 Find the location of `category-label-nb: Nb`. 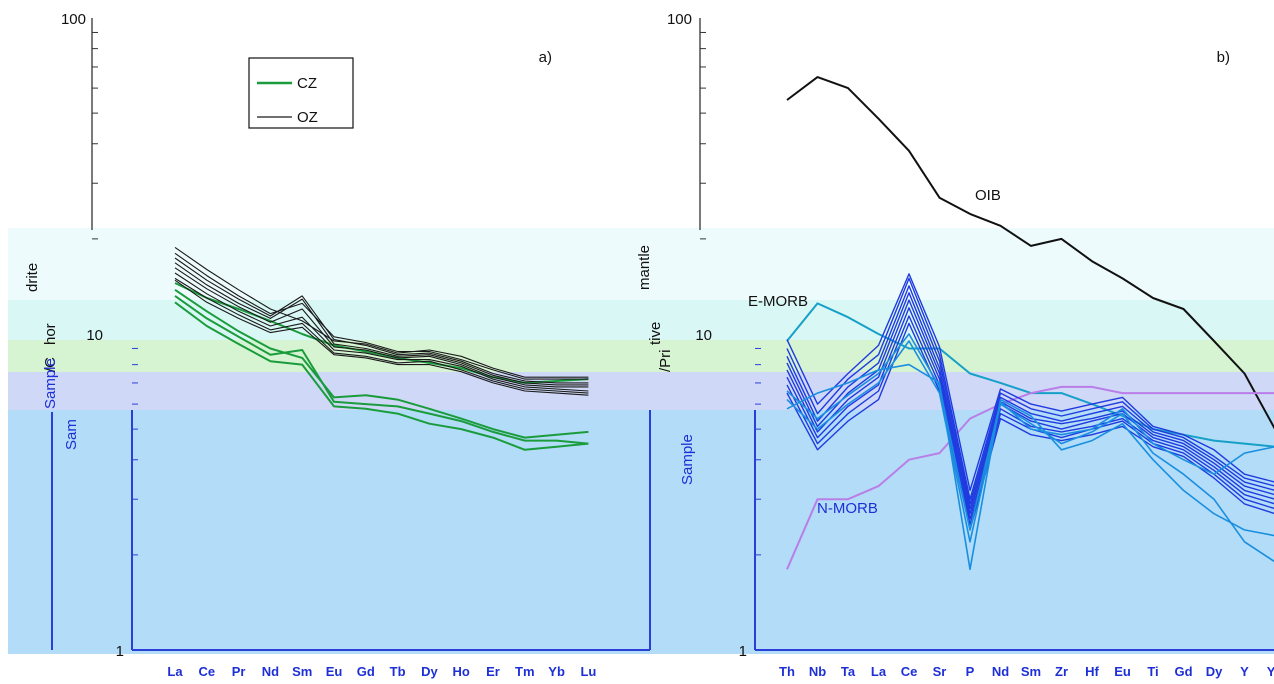

category-label-nb: Nb is located at coordinates (817, 671).